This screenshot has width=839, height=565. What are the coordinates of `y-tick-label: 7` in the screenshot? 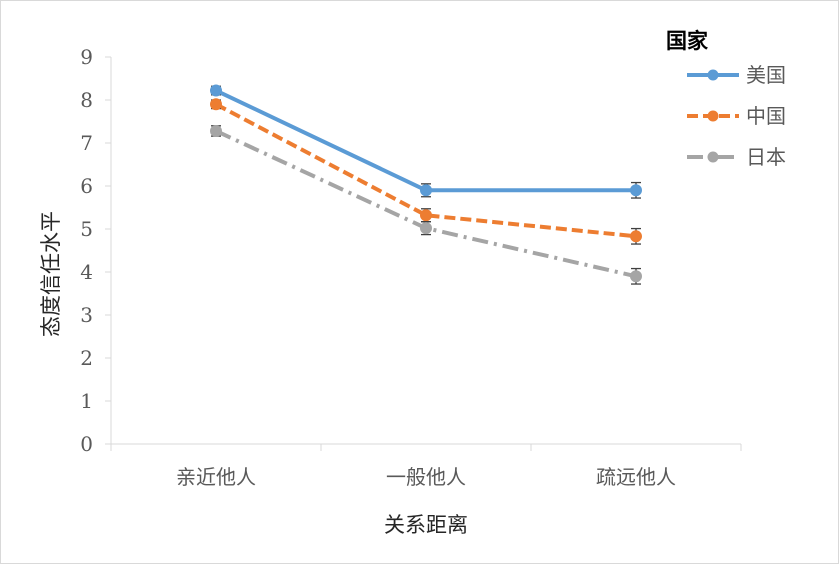 It's located at (86, 143).